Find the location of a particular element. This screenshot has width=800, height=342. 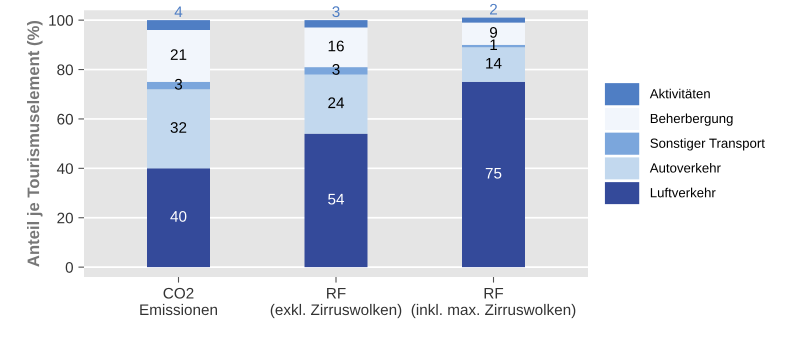

legend-label: Luftverkehr is located at coordinates (683, 193).